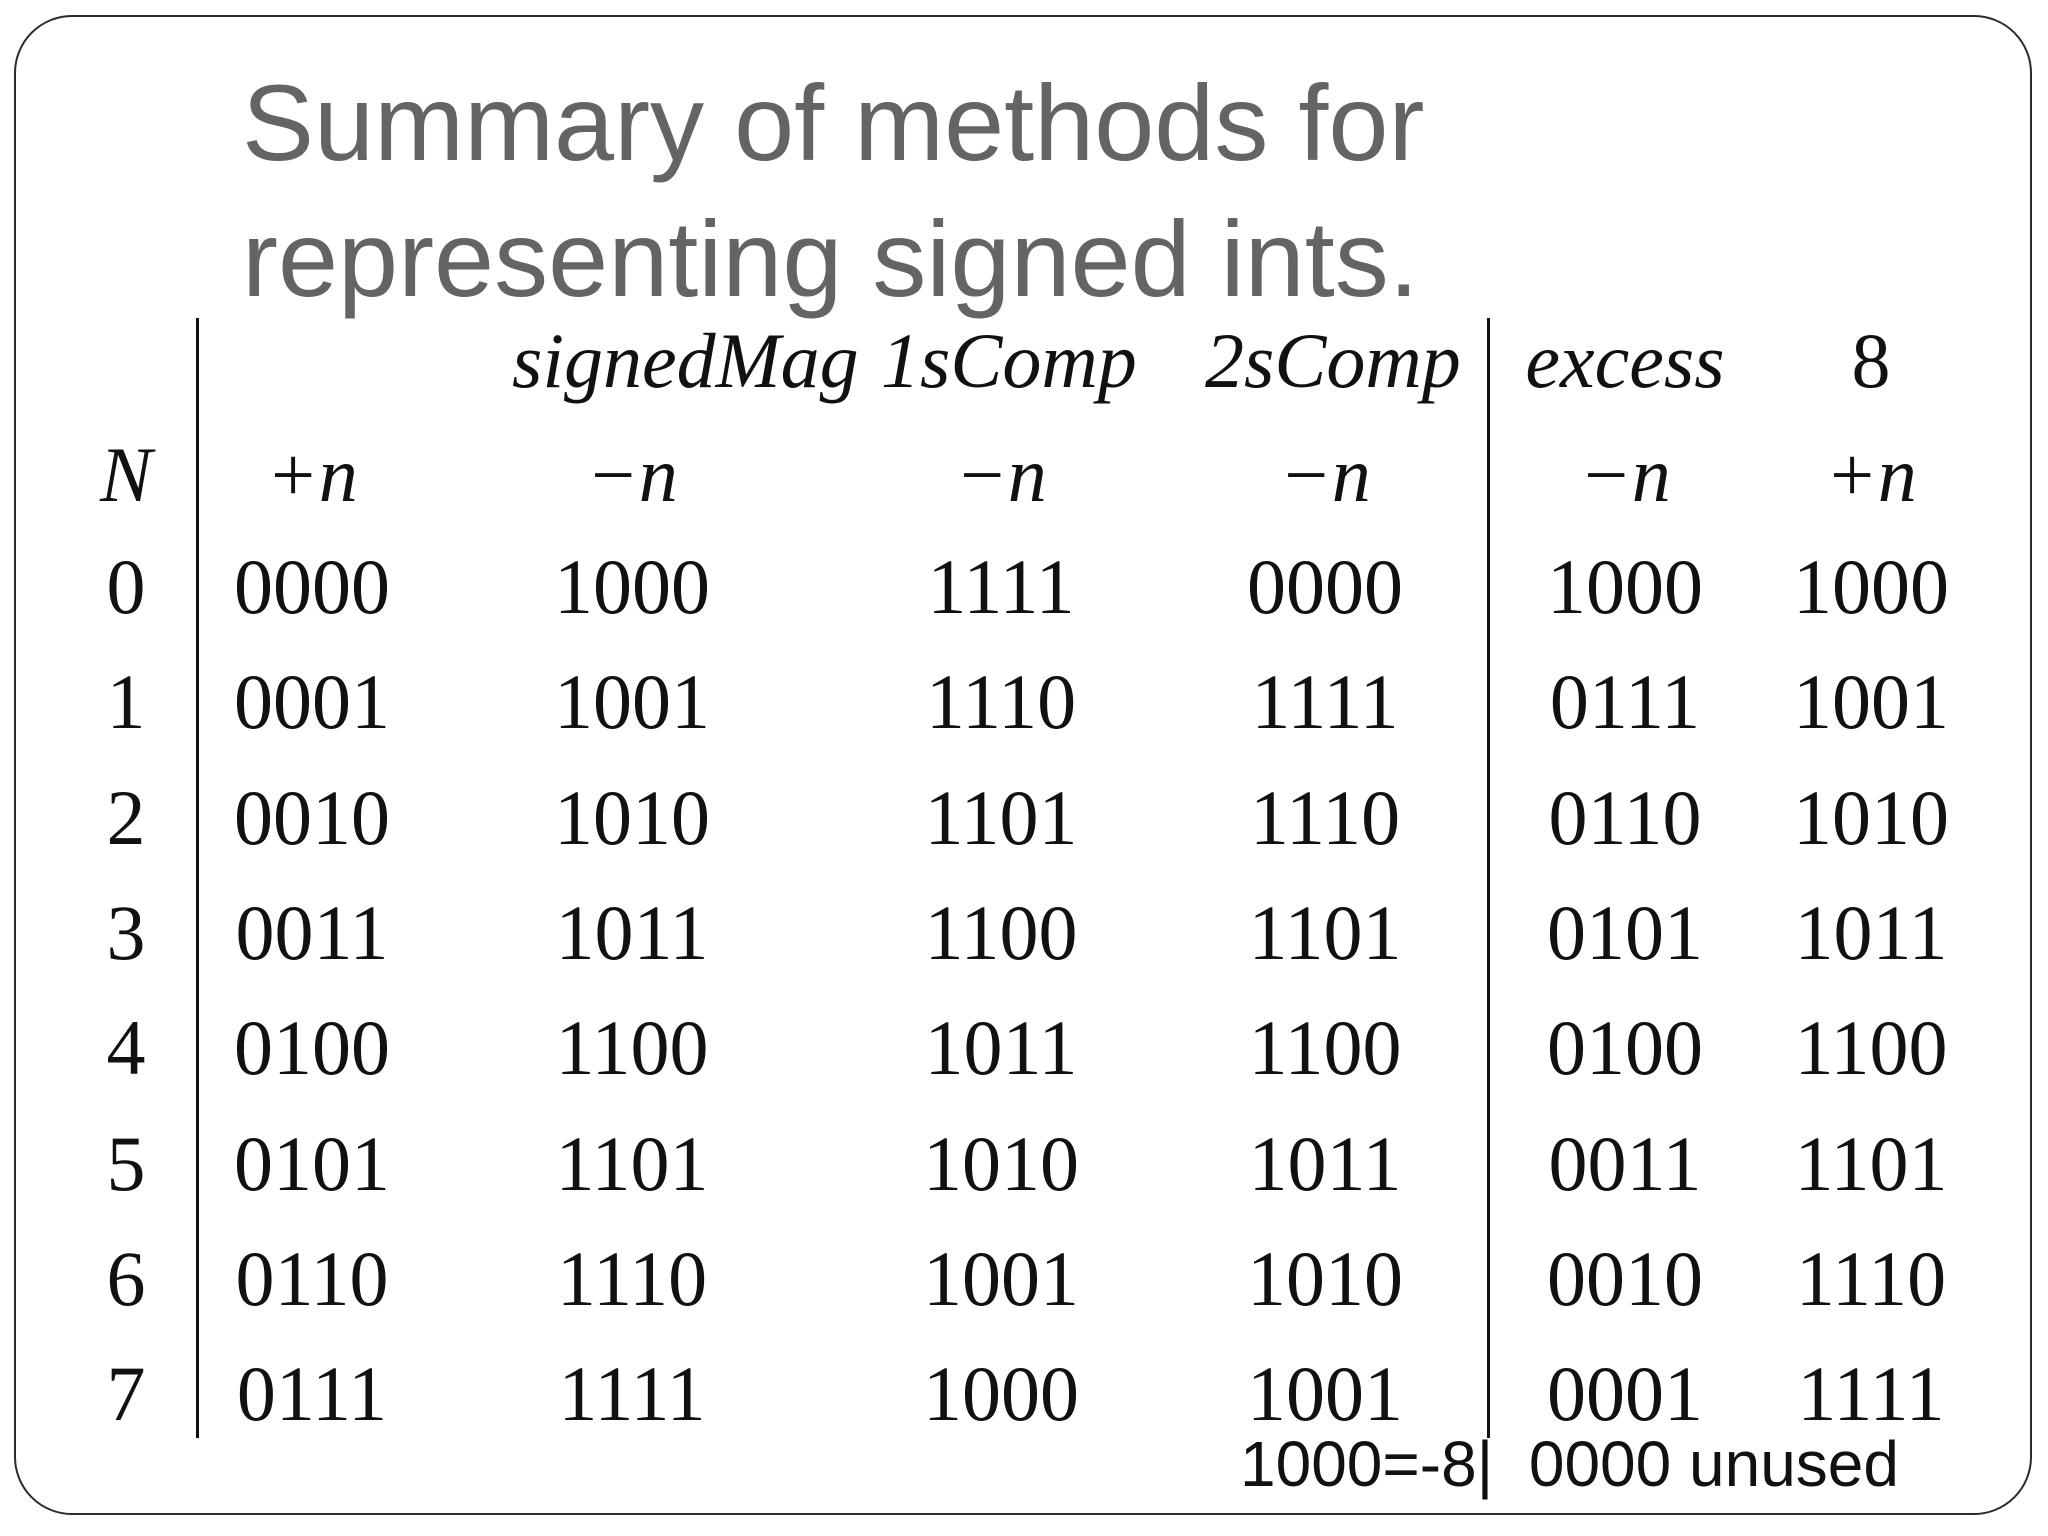 Image resolution: width=2048 pixels, height=1536 pixels. What do you see at coordinates (1625, 360) in the screenshot?
I see `group-header: excess` at bounding box center [1625, 360].